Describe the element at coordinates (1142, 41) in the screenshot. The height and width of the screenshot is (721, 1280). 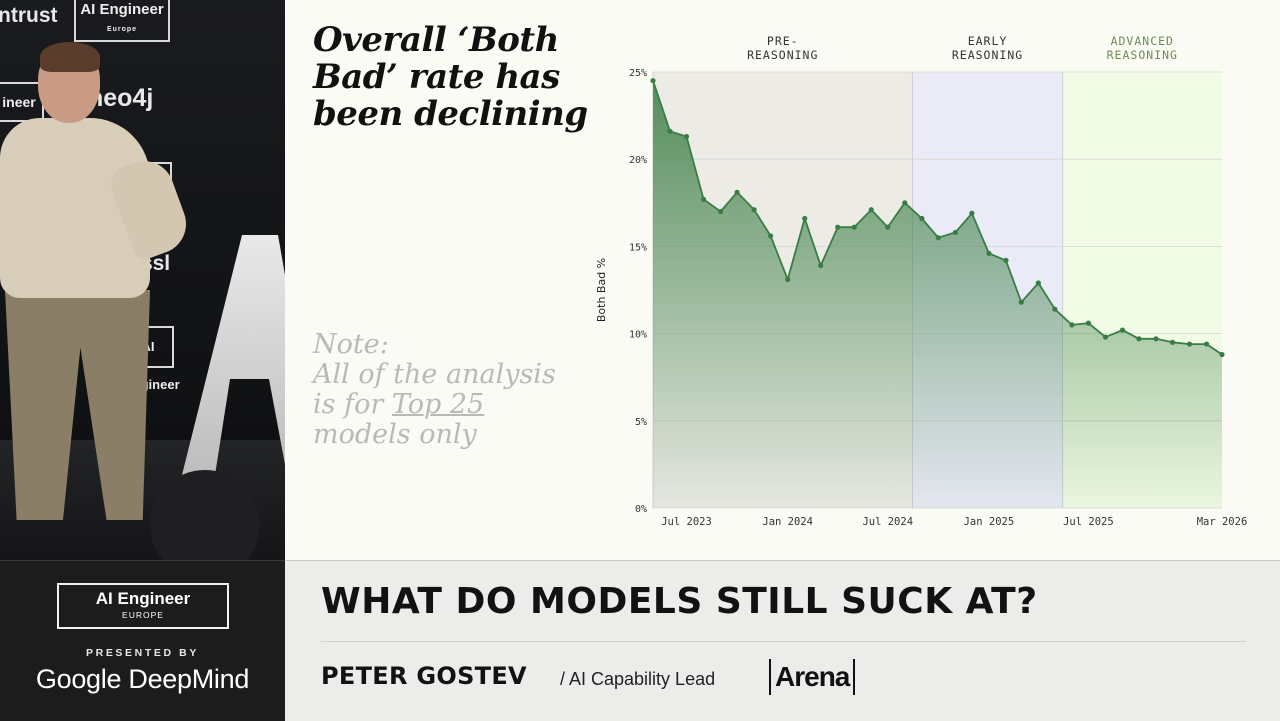
I see `region-label-2-0: ADVANCED` at that location.